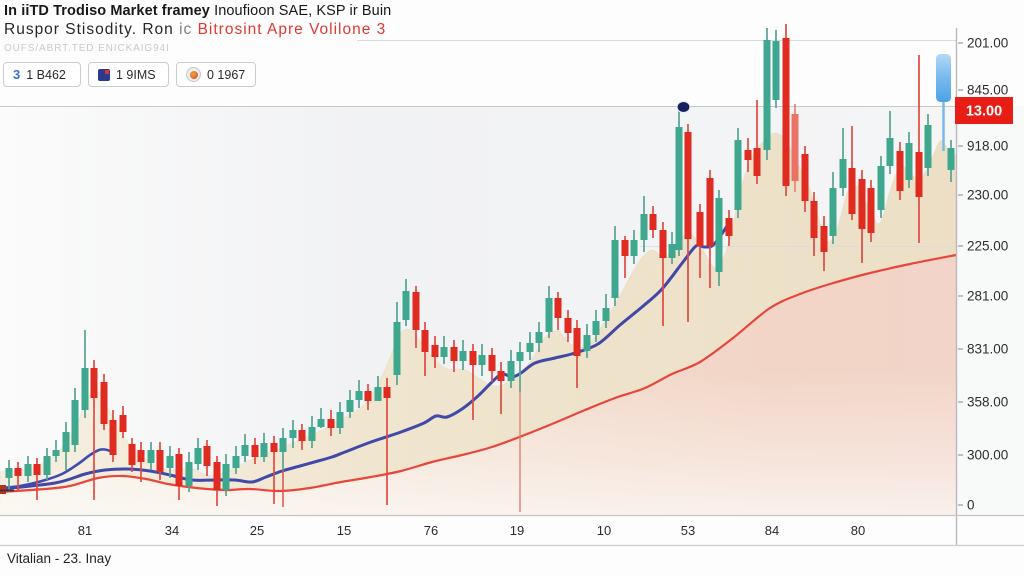  Describe the element at coordinates (987, 43) in the screenshot. I see `svg-text: 201.00` at that location.